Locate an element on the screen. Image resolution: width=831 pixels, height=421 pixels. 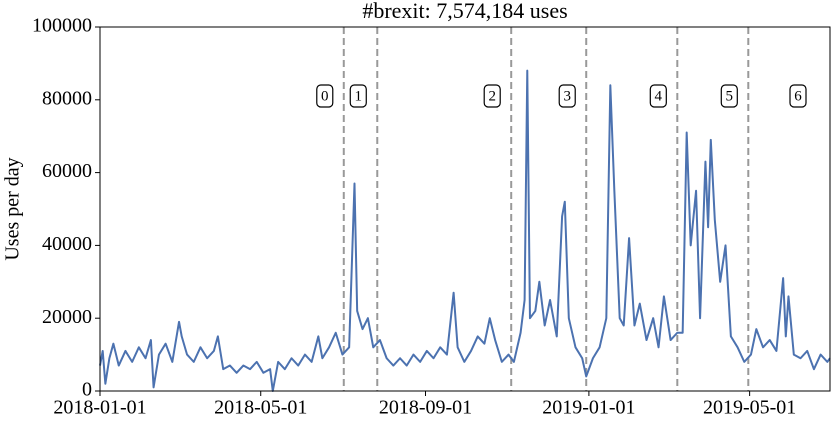
period-label: 0 is located at coordinates (325, 96).